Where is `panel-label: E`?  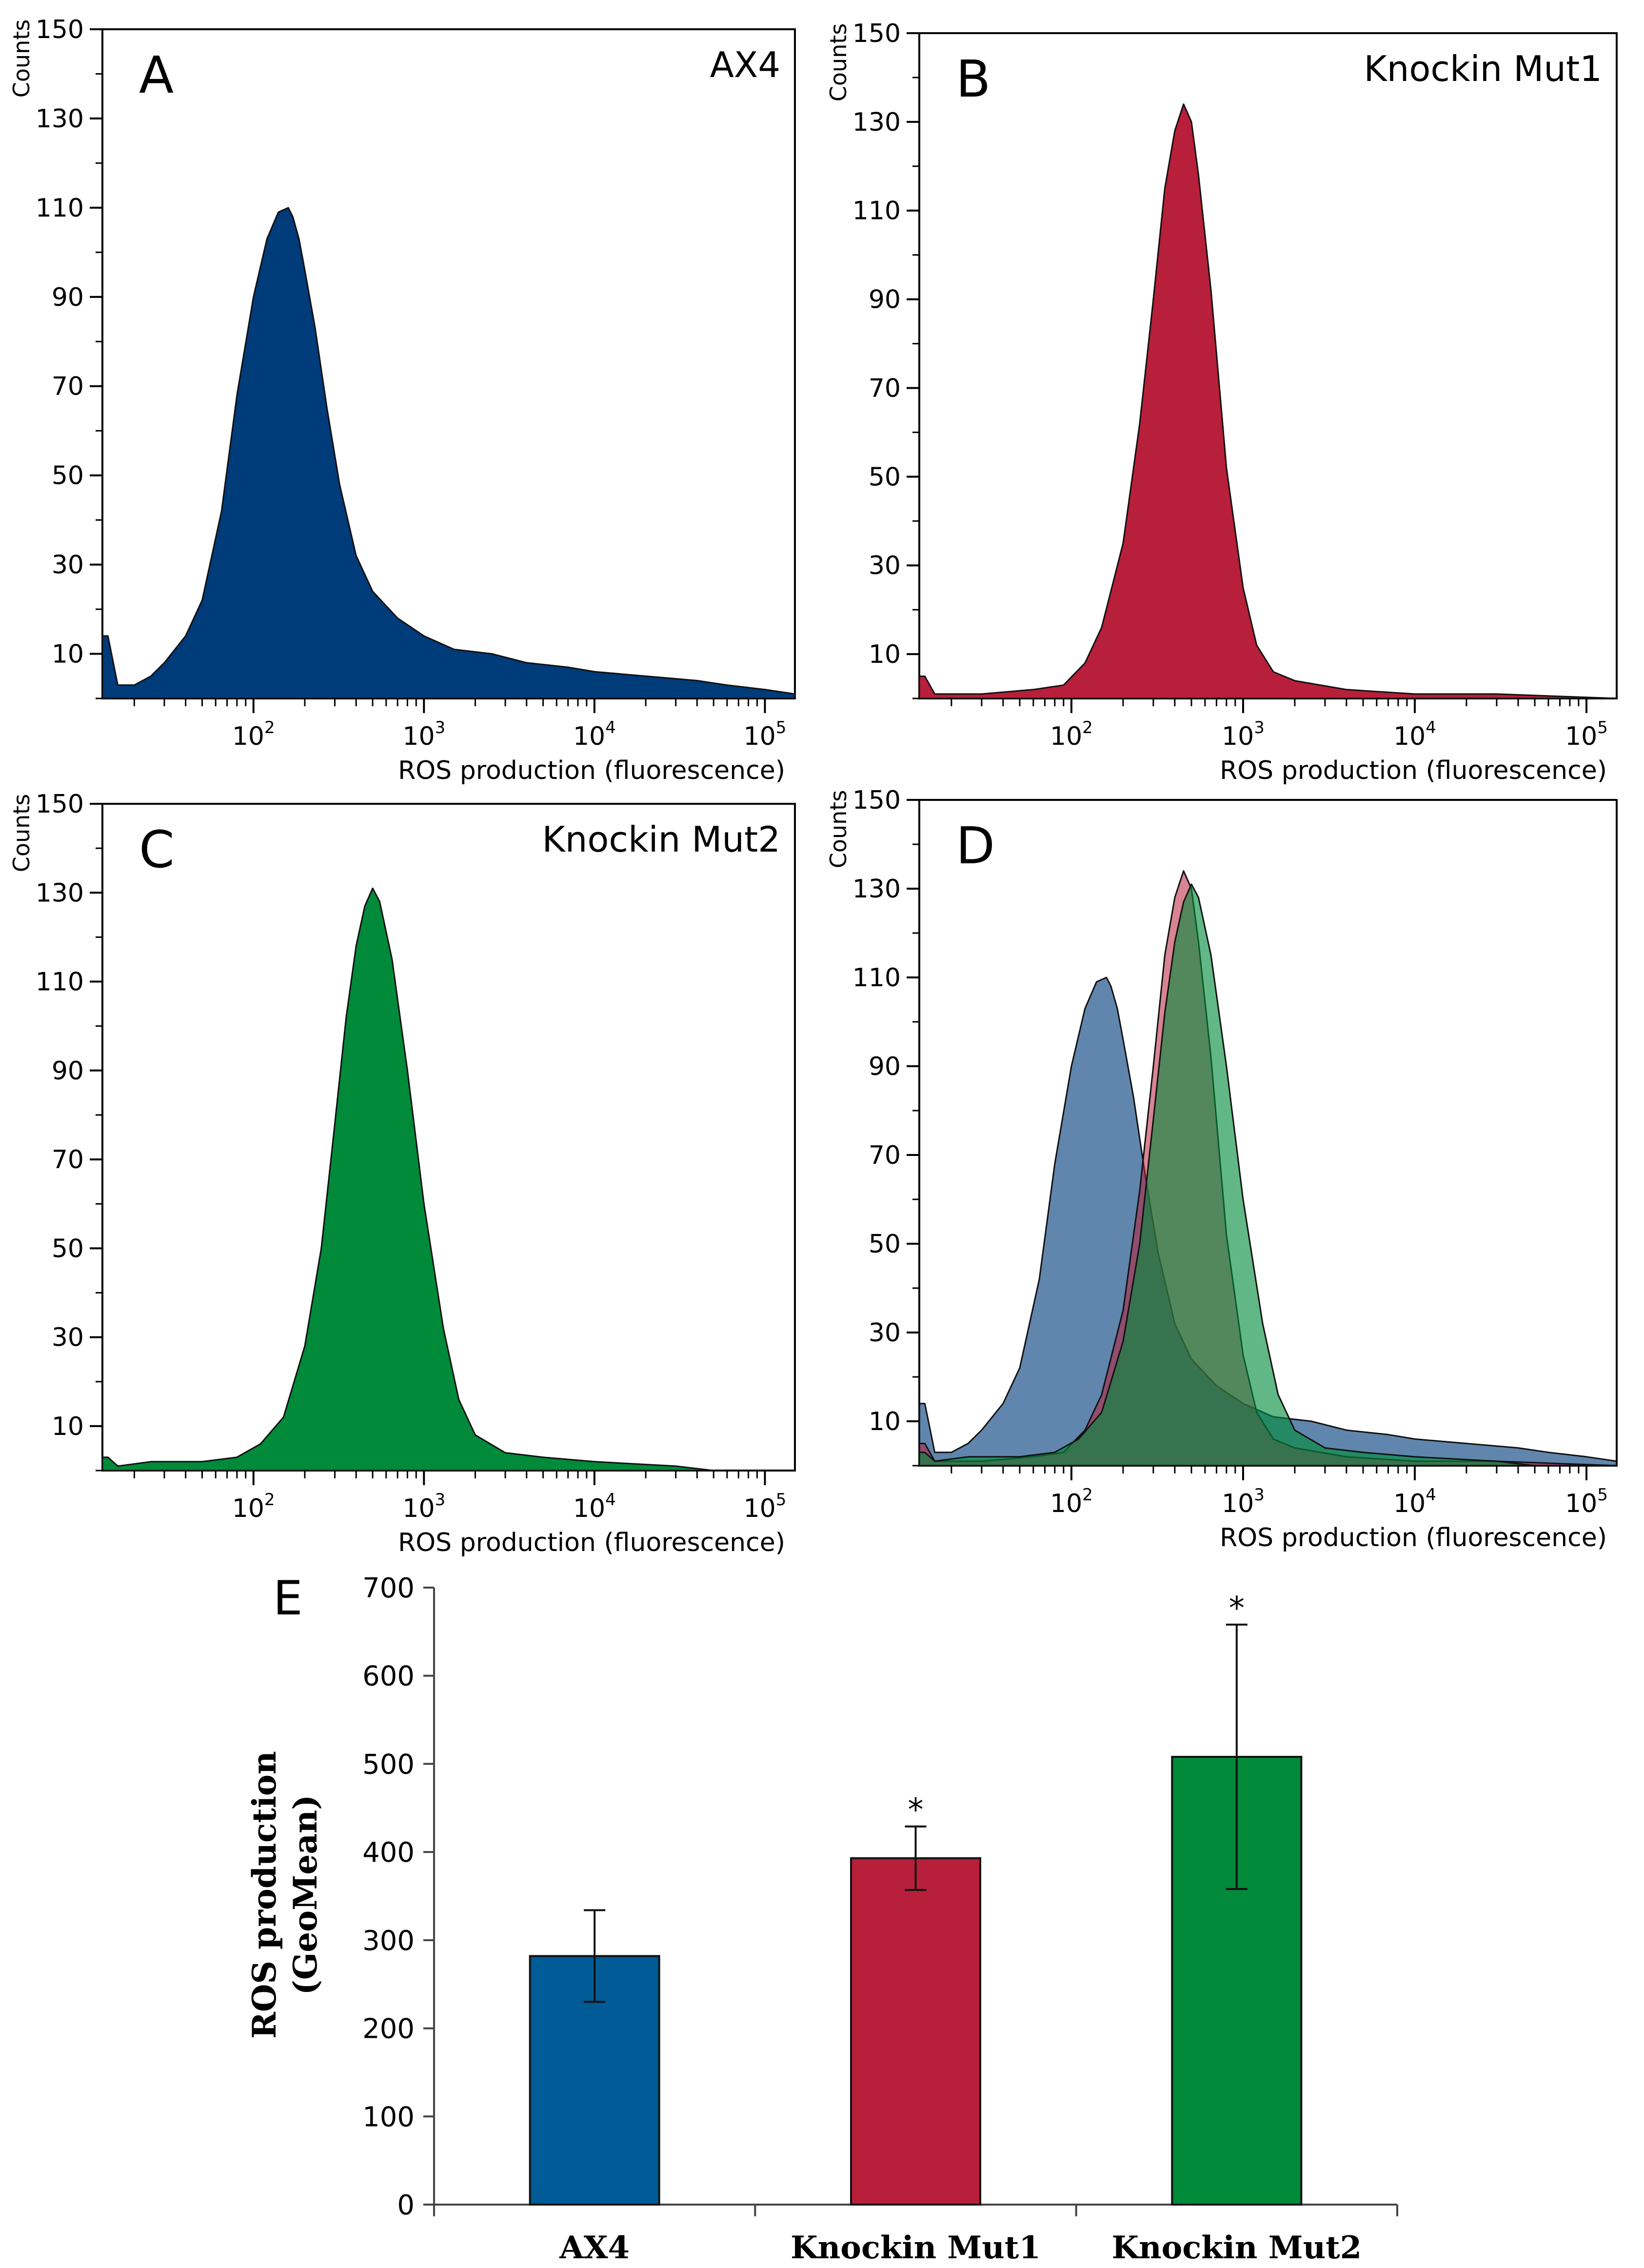 panel-label: E is located at coordinates (288, 1598).